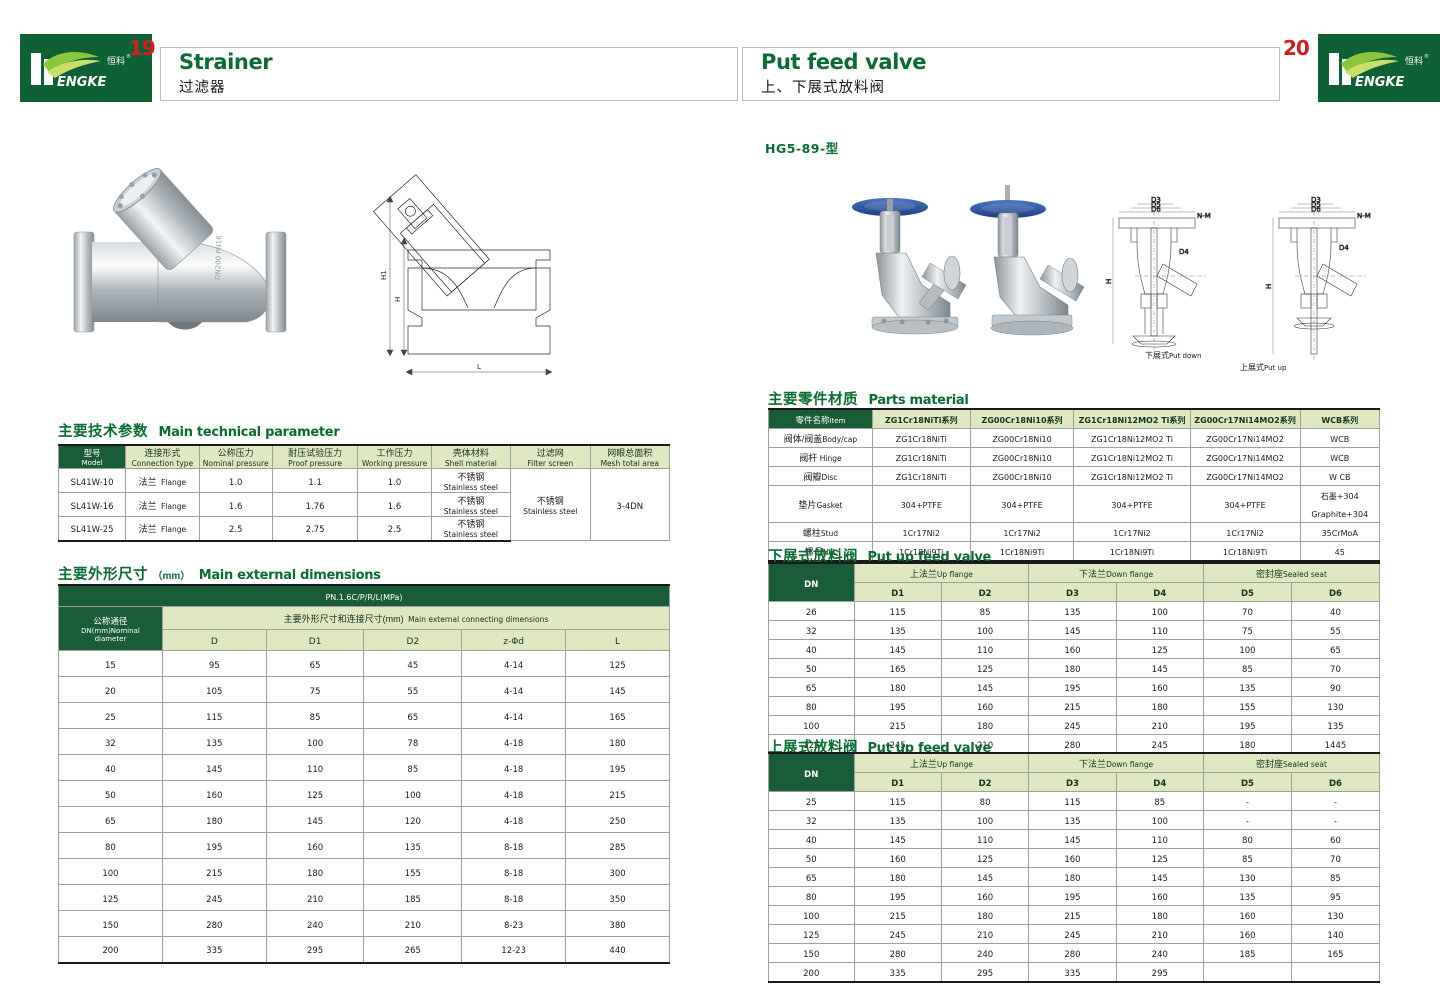 The image size is (1440, 984). What do you see at coordinates (1173, 355) in the screenshot?
I see `drawing-caption-put-down: 下展式Put down` at bounding box center [1173, 355].